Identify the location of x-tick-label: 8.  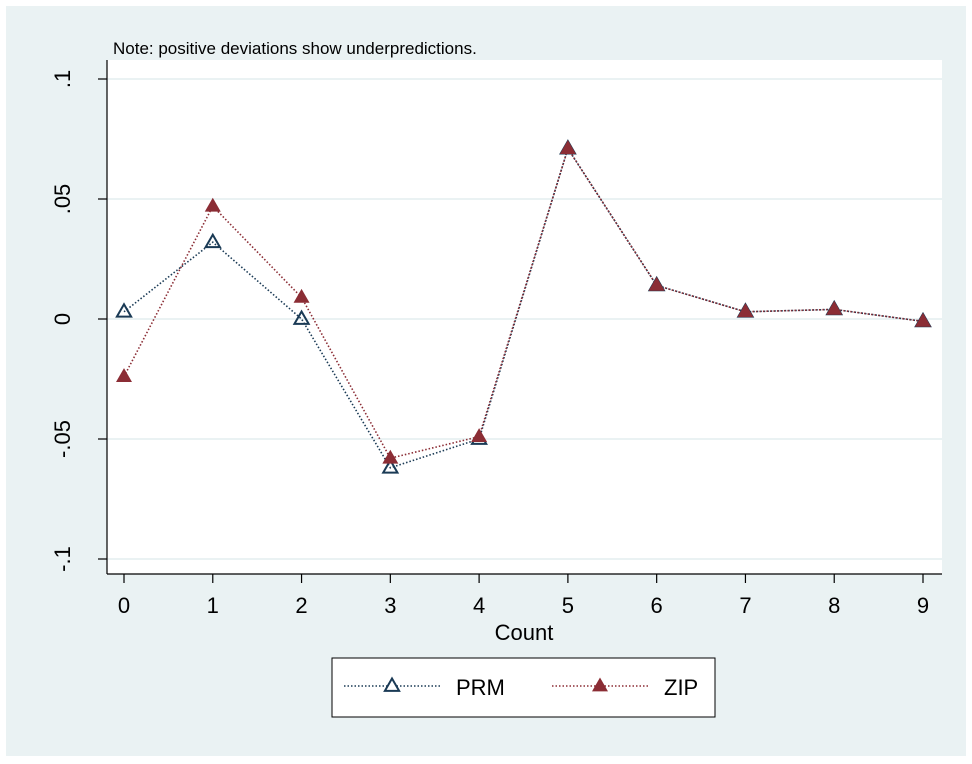
(834, 605).